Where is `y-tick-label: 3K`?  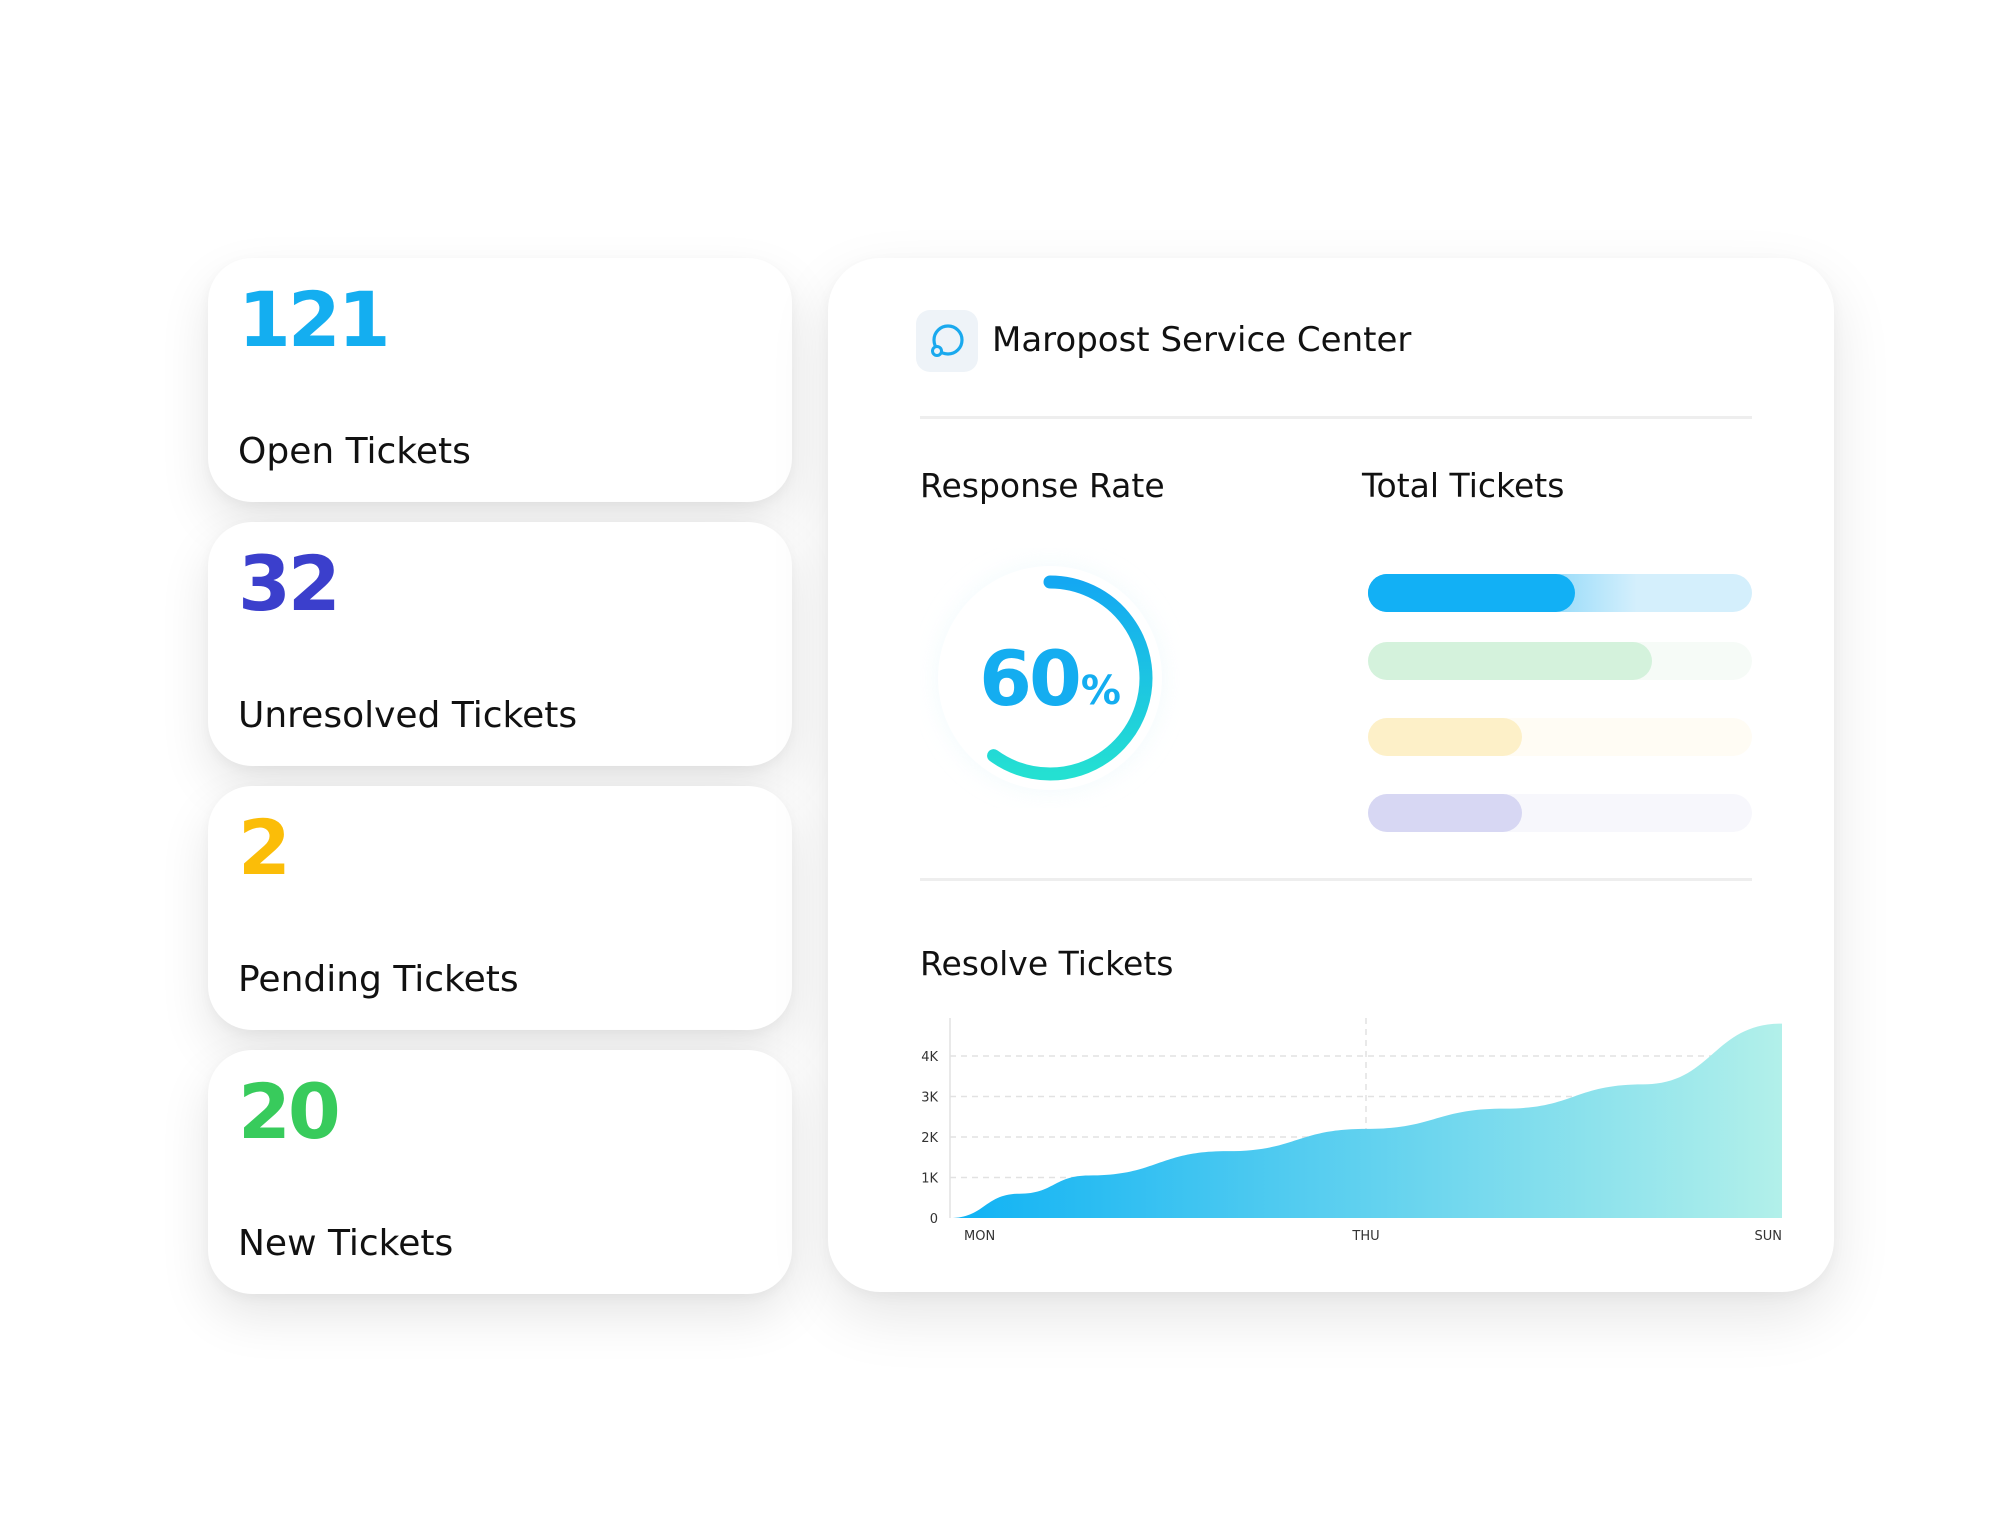
y-tick-label: 3K is located at coordinates (929, 1098).